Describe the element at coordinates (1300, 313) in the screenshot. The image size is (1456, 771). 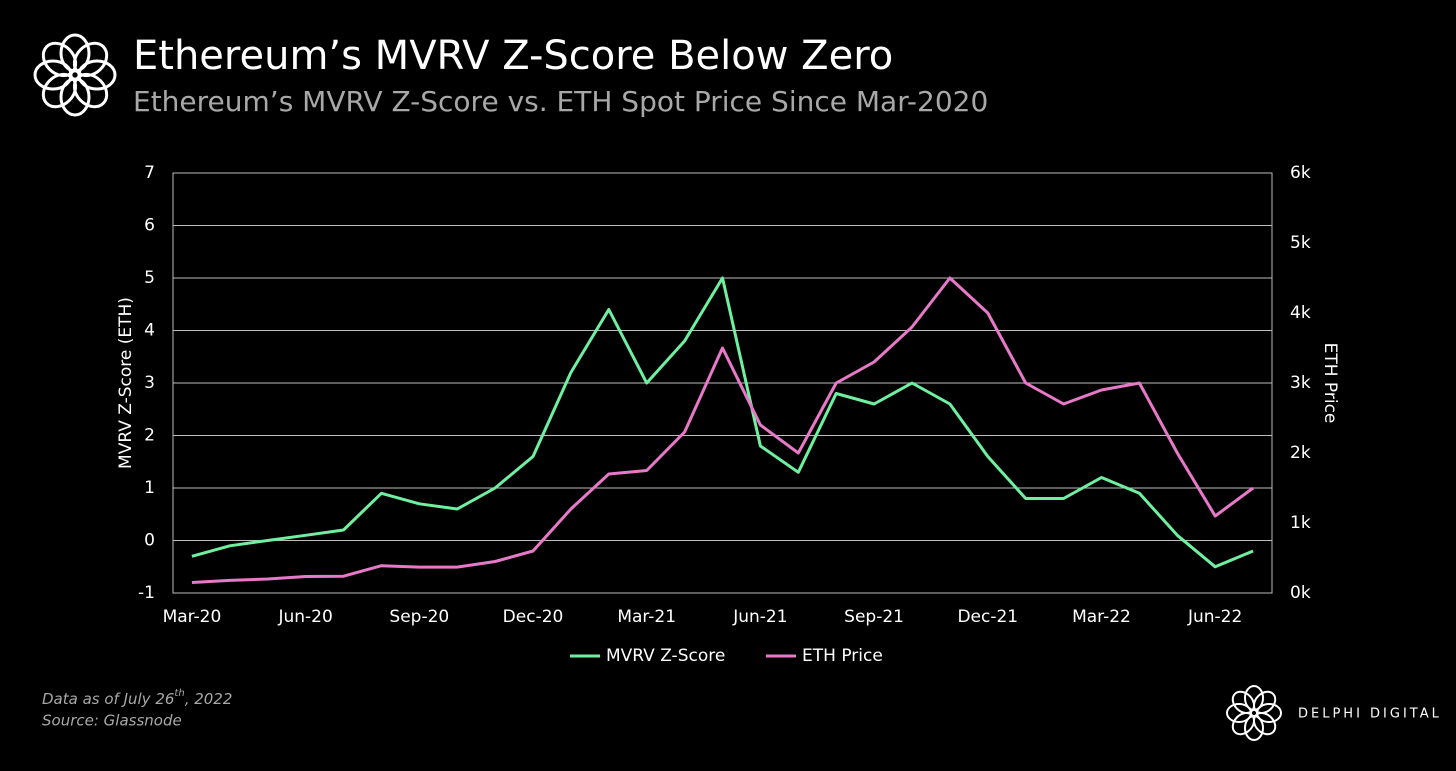
I see `y2-tick-label: 4k` at that location.